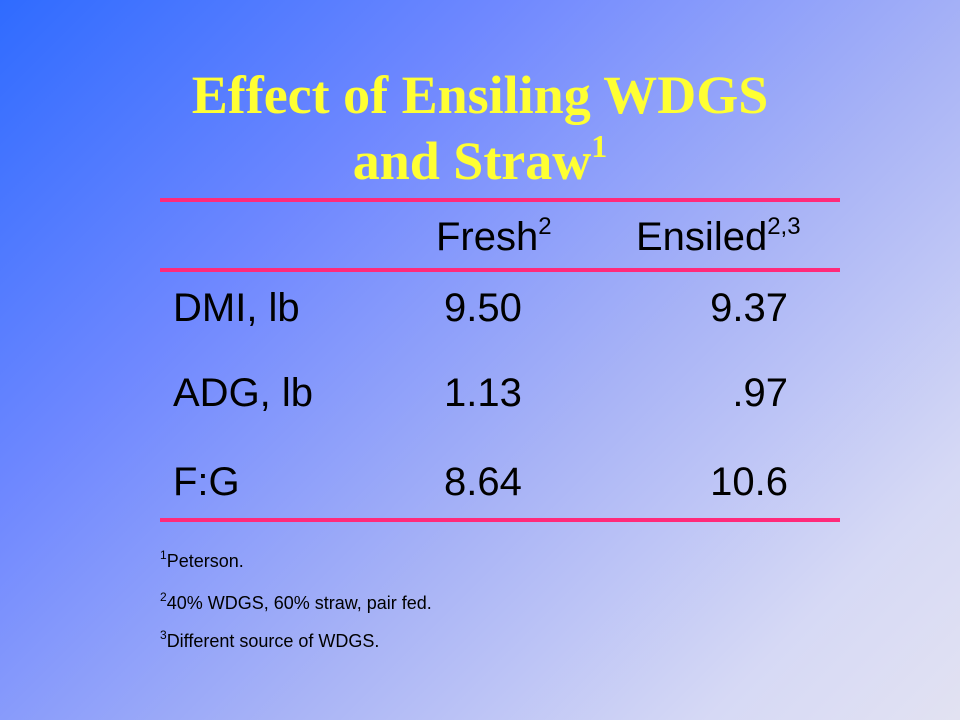  What do you see at coordinates (483, 308) in the screenshot?
I see `cell-dmi-fresh: 9.50` at bounding box center [483, 308].